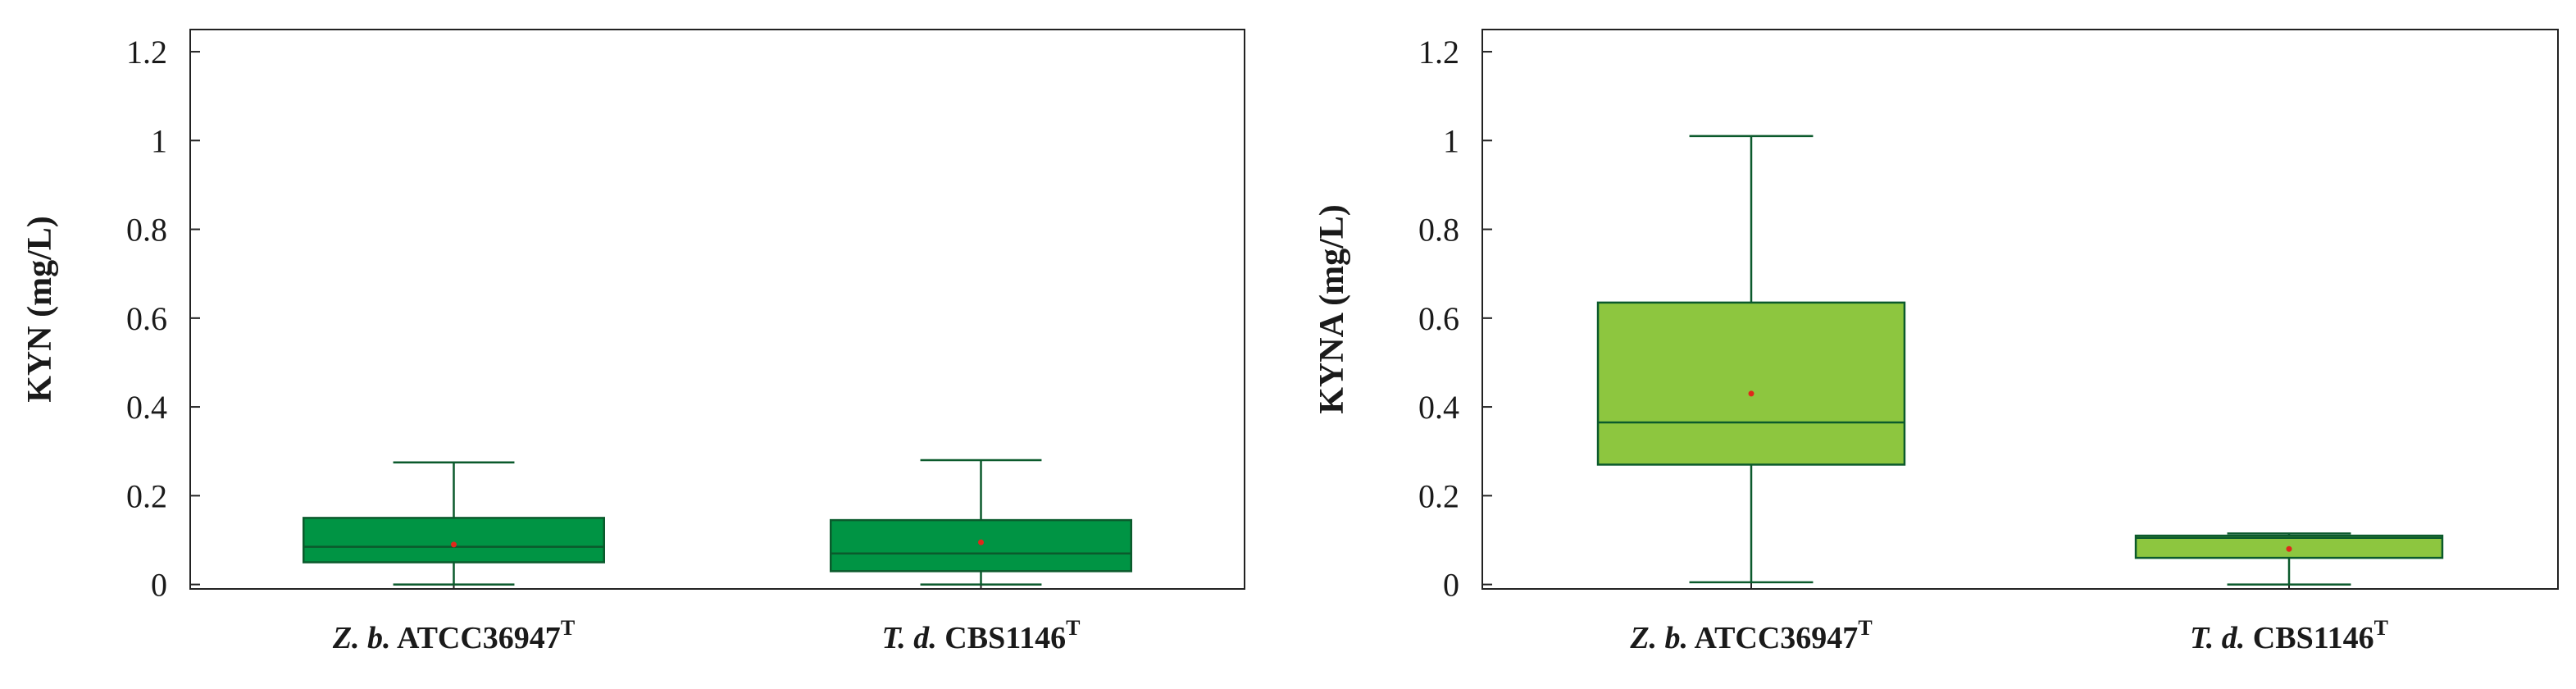 The height and width of the screenshot is (689, 2576). What do you see at coordinates (1332, 309) in the screenshot?
I see `y-axis-label: KYNA (mg/L)` at bounding box center [1332, 309].